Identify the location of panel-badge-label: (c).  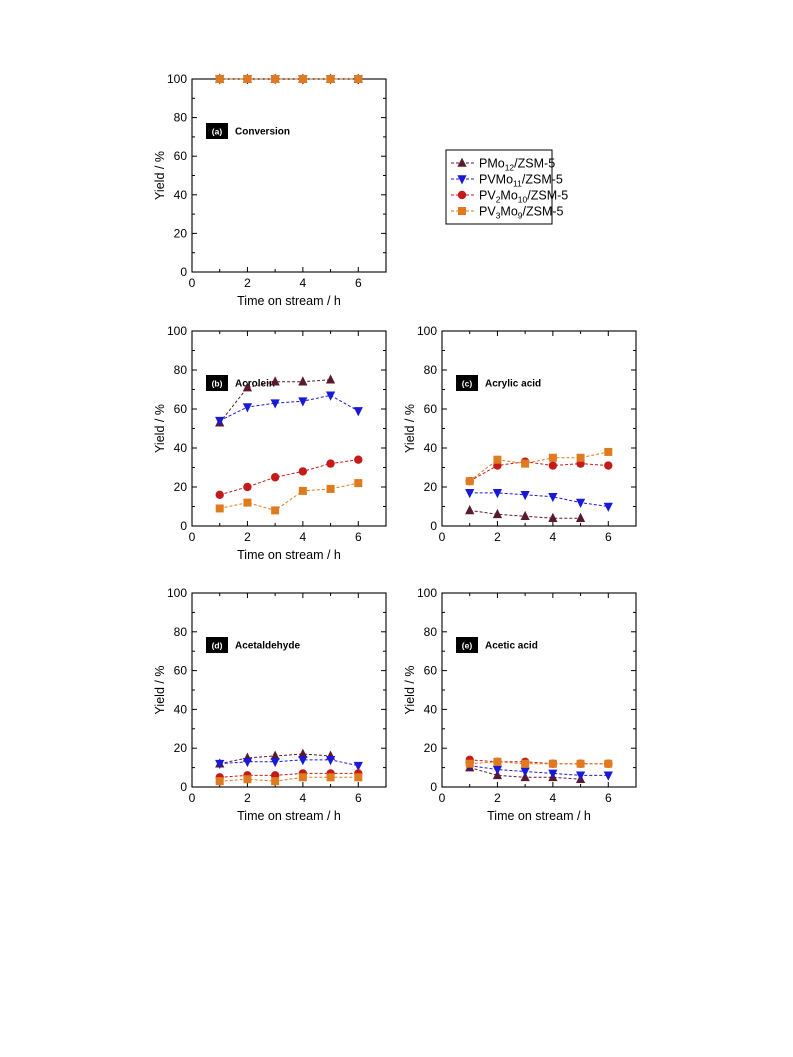
(467, 384).